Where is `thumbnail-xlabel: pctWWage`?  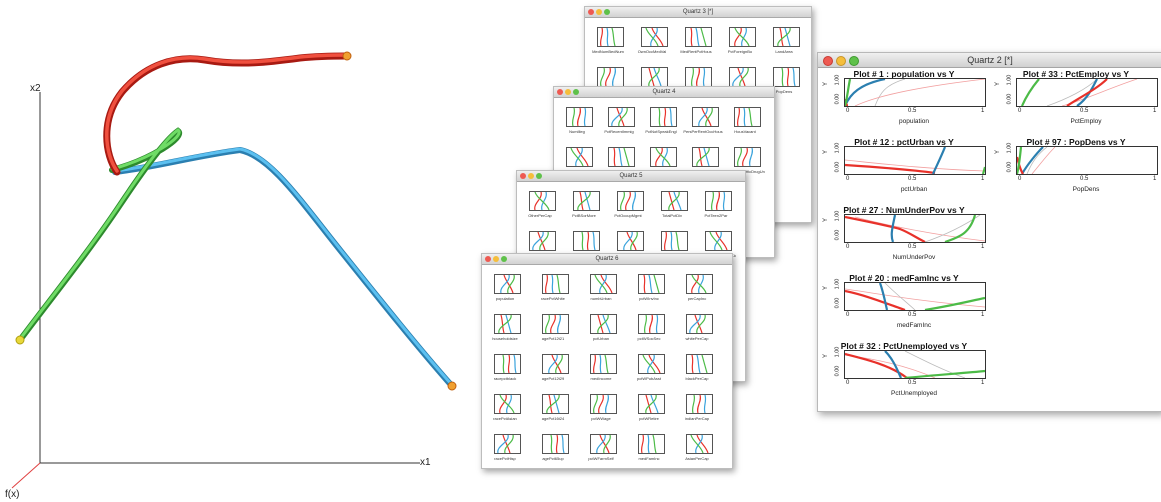
thumbnail-xlabel: pctWWage is located at coordinates (601, 418).